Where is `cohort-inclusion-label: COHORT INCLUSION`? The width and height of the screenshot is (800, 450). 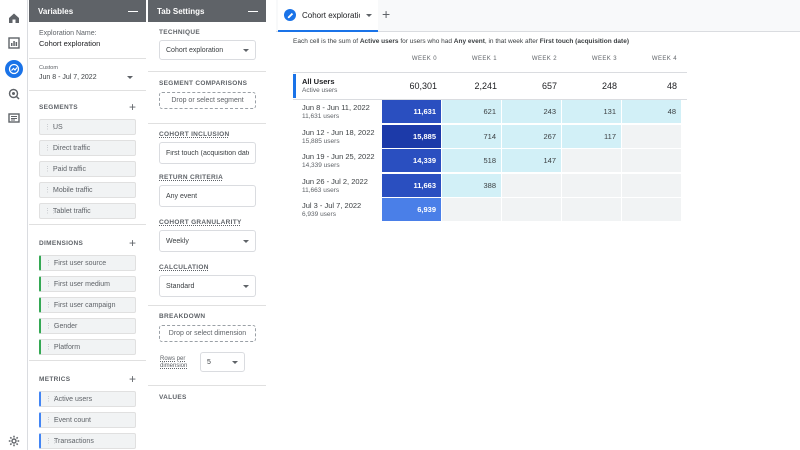 cohort-inclusion-label: COHORT INCLUSION is located at coordinates (194, 134).